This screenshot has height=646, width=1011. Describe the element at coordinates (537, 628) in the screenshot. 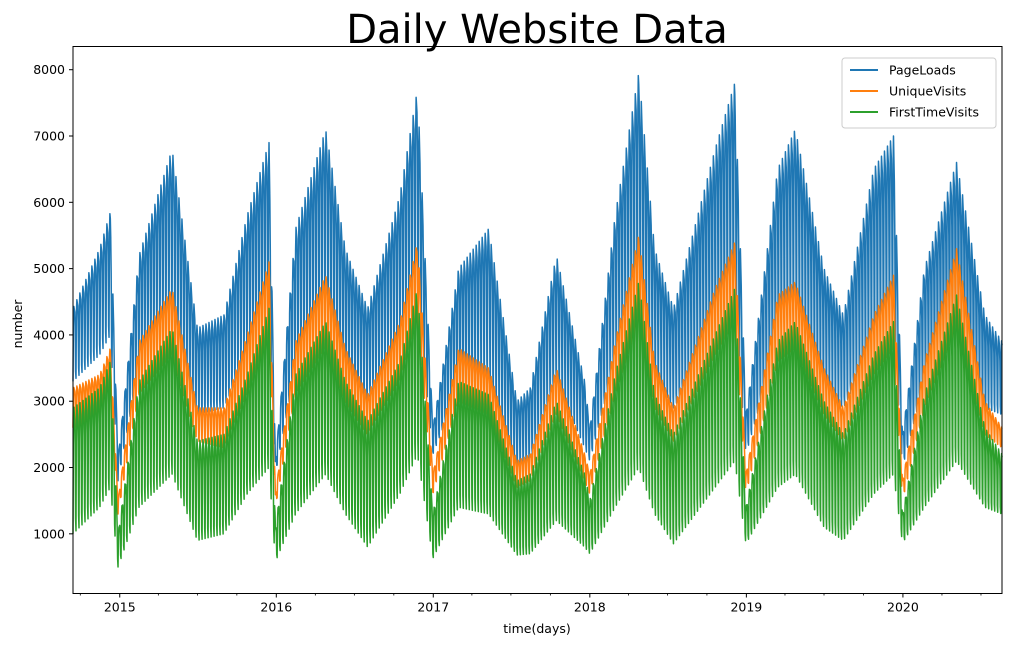

I see `x-axis-label: time(days)` at that location.